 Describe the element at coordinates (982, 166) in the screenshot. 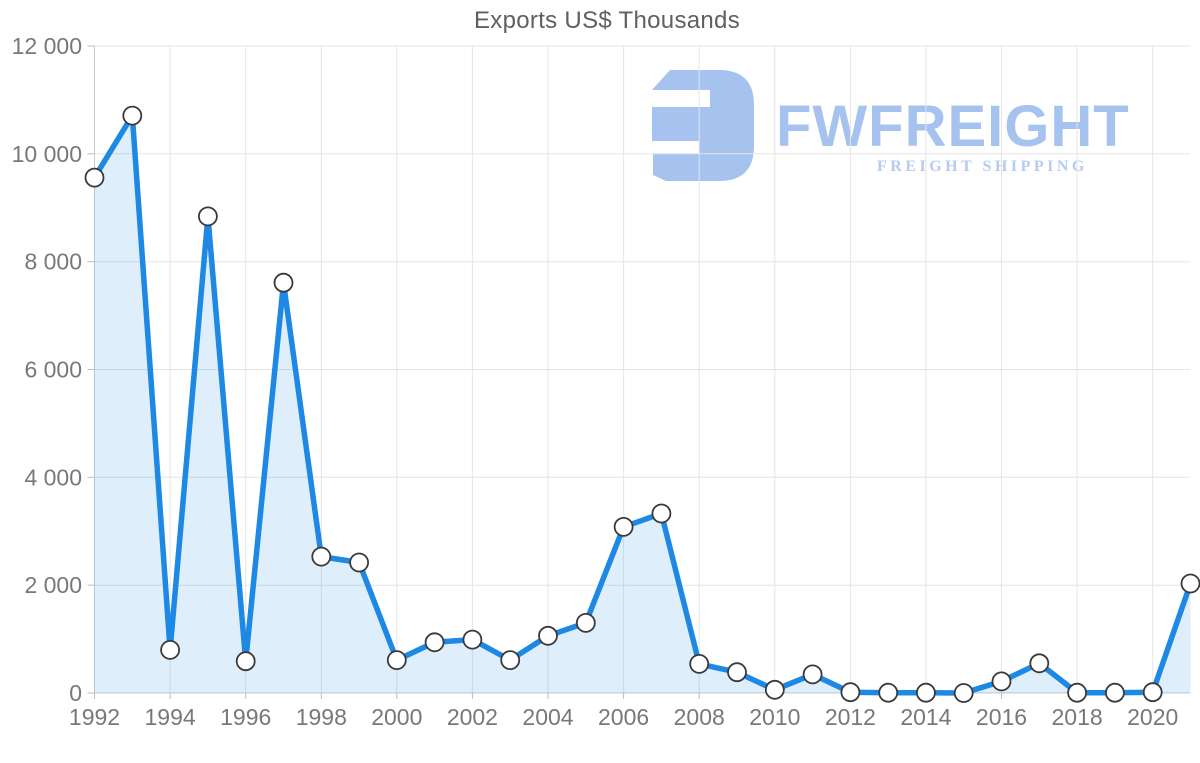

I see `logo-subtitle: FREIGHT SHIPPING` at that location.